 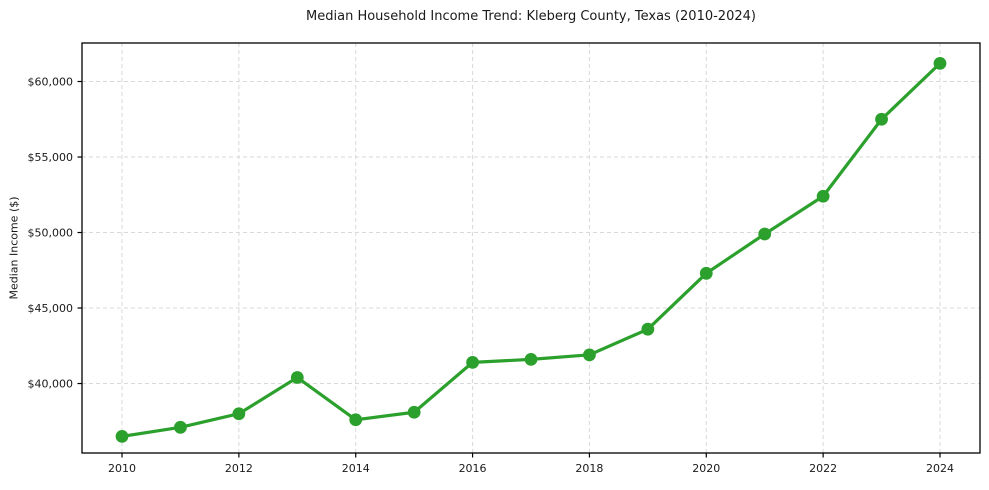 I want to click on data-point-2021, so click(x=765, y=234).